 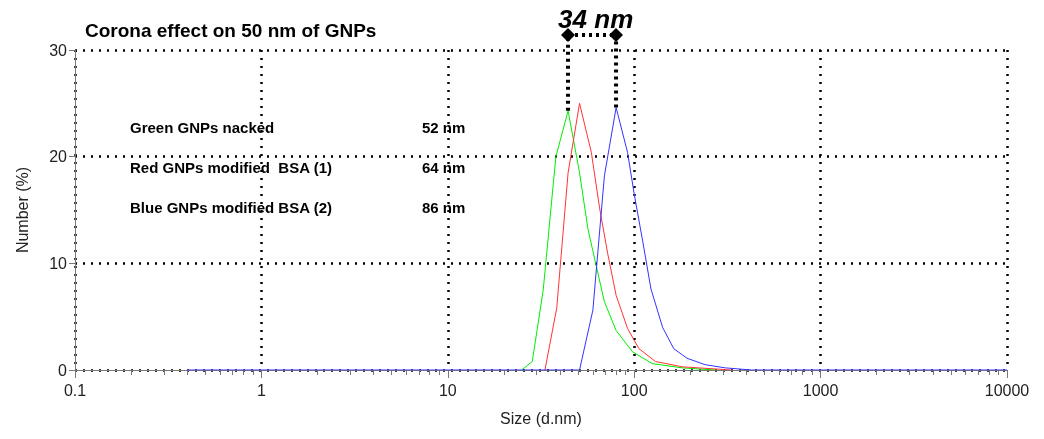 What do you see at coordinates (22, 210) in the screenshot?
I see `y-axis-title: Number (%)` at bounding box center [22, 210].